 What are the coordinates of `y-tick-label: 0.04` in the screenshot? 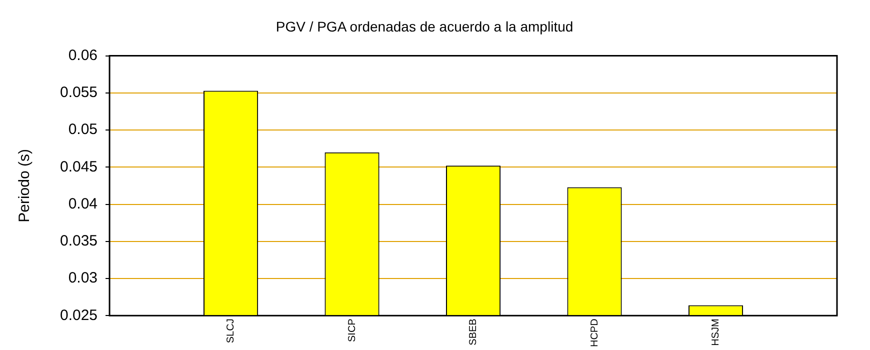 It's located at (83, 203).